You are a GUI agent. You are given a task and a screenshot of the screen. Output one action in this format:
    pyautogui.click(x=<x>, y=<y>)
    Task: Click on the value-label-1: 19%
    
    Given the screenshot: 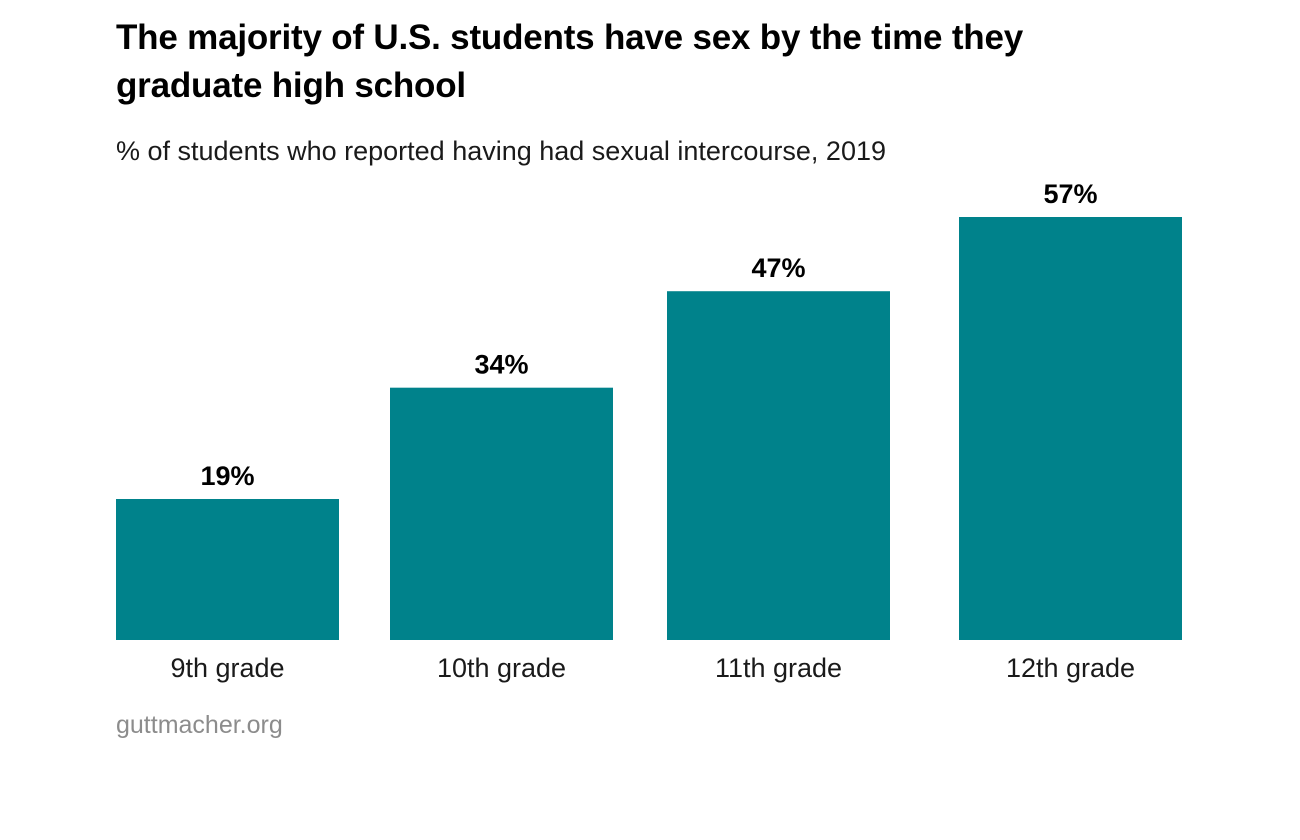 What is the action you would take?
    pyautogui.click(x=227, y=476)
    